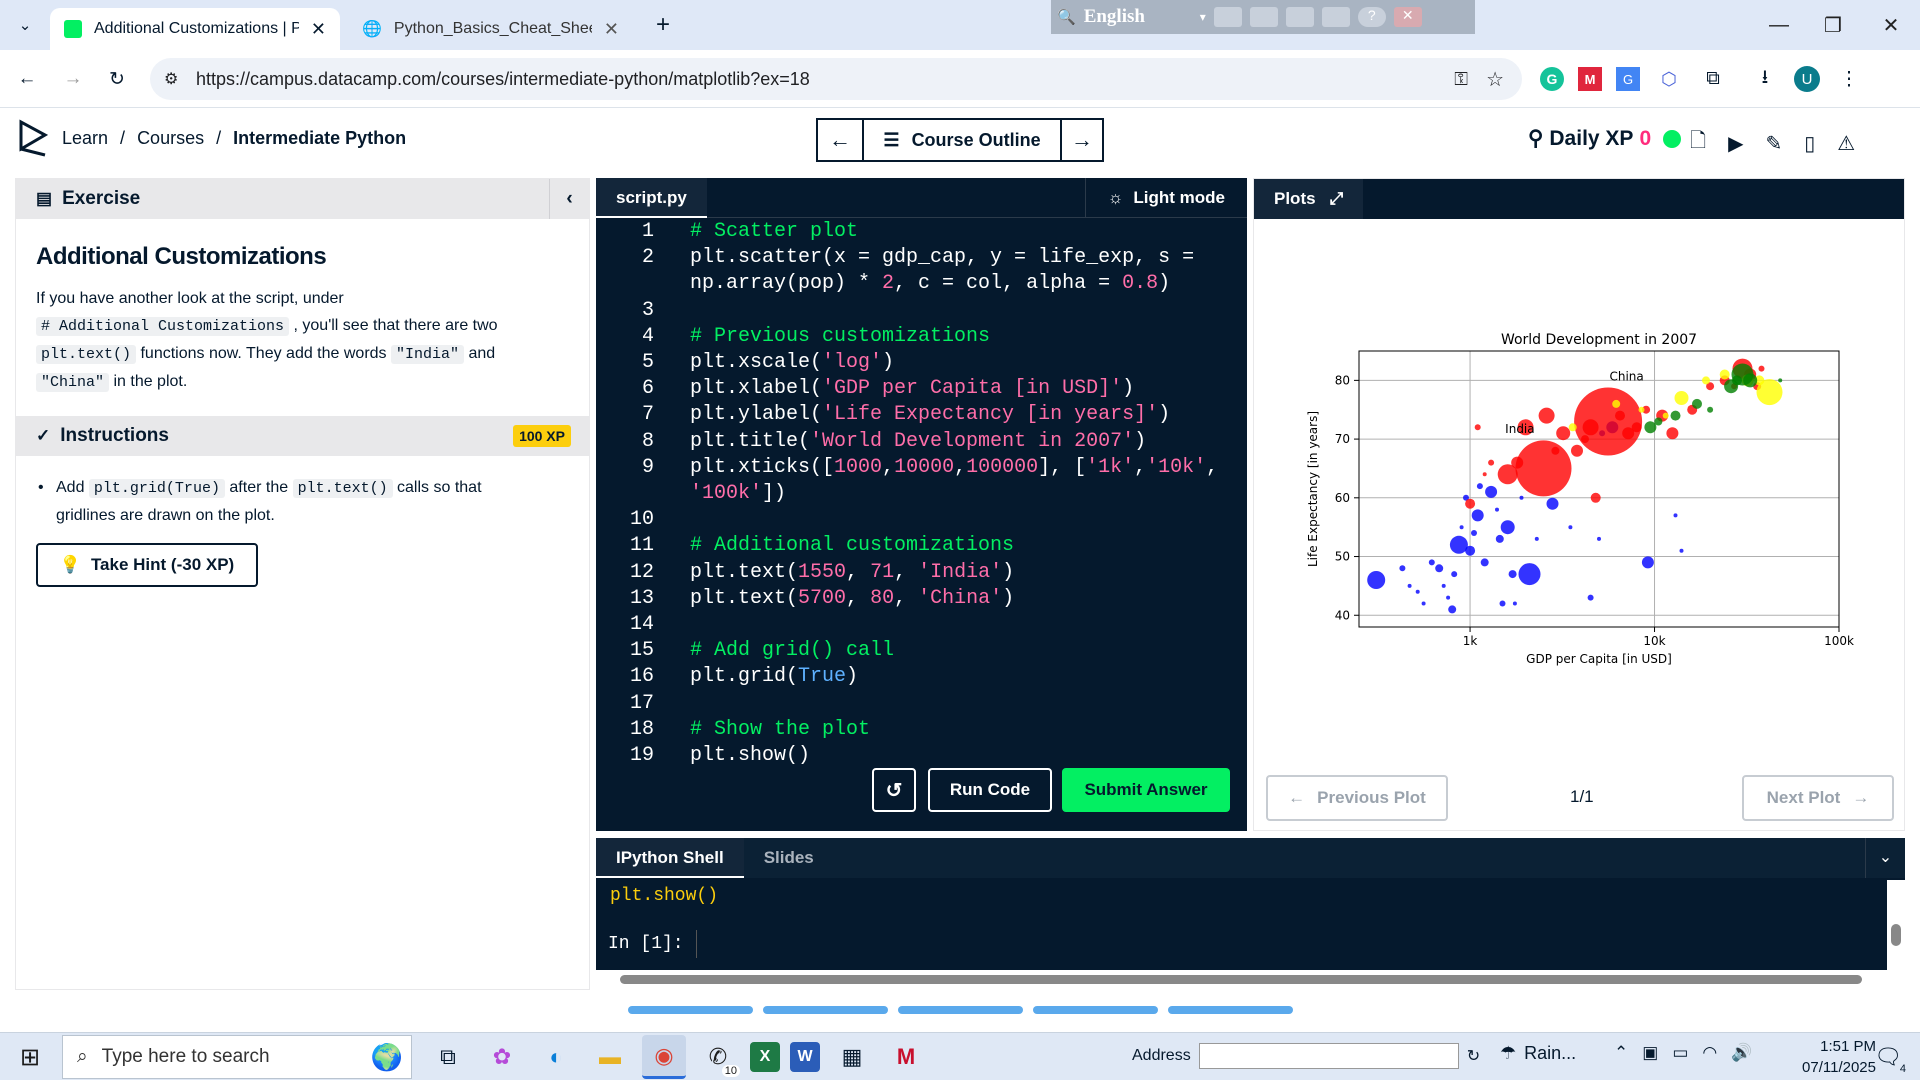 This screenshot has height=1080, width=1920. What do you see at coordinates (792, 362) in the screenshot?
I see `code-line: plt.xscale('log')` at bounding box center [792, 362].